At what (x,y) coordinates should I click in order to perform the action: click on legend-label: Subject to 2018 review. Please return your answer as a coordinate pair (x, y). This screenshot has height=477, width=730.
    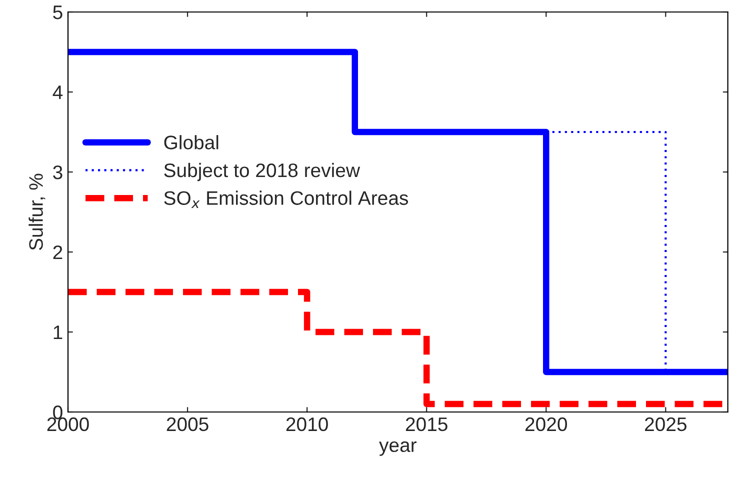
    Looking at the image, I should click on (262, 172).